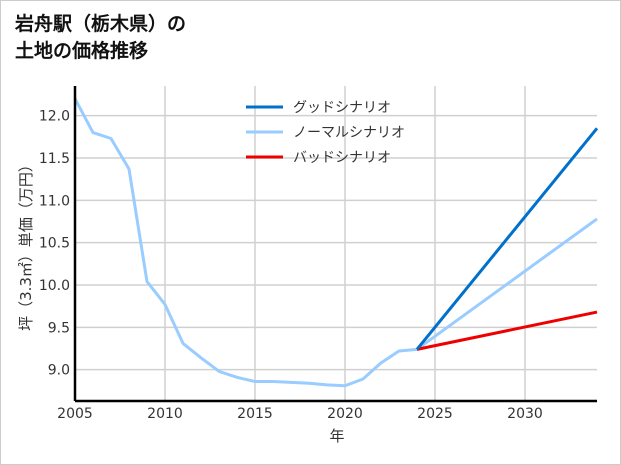 The width and height of the screenshot is (621, 465). I want to click on x-tick-label: 2020, so click(345, 414).